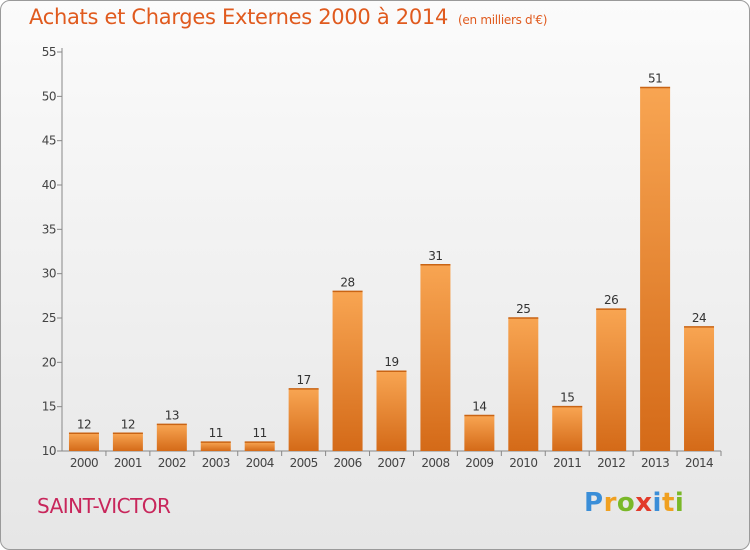 The height and width of the screenshot is (550, 750). What do you see at coordinates (479, 463) in the screenshot?
I see `x-tick-label: 2009` at bounding box center [479, 463].